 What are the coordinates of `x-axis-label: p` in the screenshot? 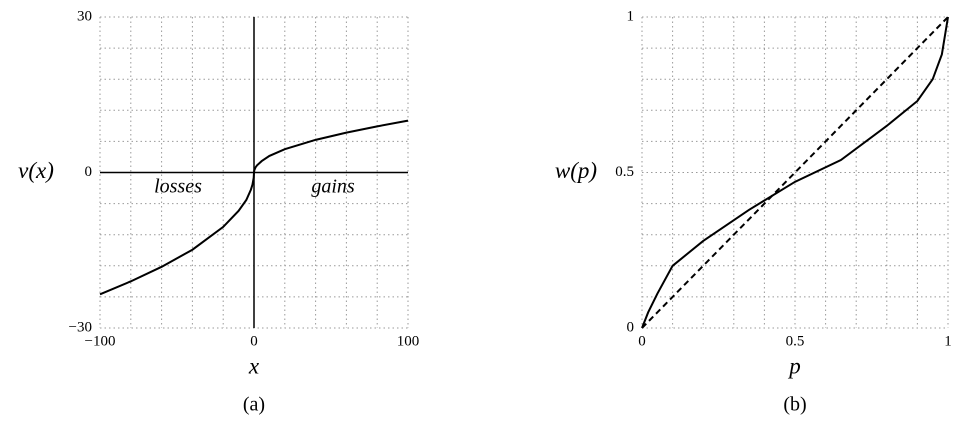 It's located at (794, 365).